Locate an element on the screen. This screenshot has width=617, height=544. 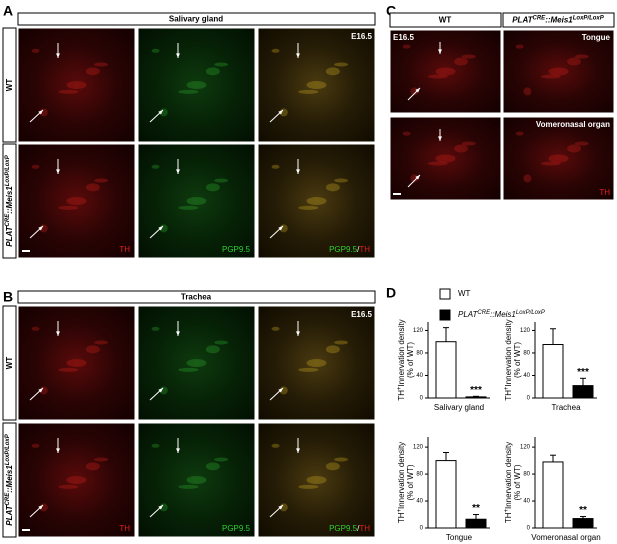
stage-label: E16.5 is located at coordinates (361, 314).